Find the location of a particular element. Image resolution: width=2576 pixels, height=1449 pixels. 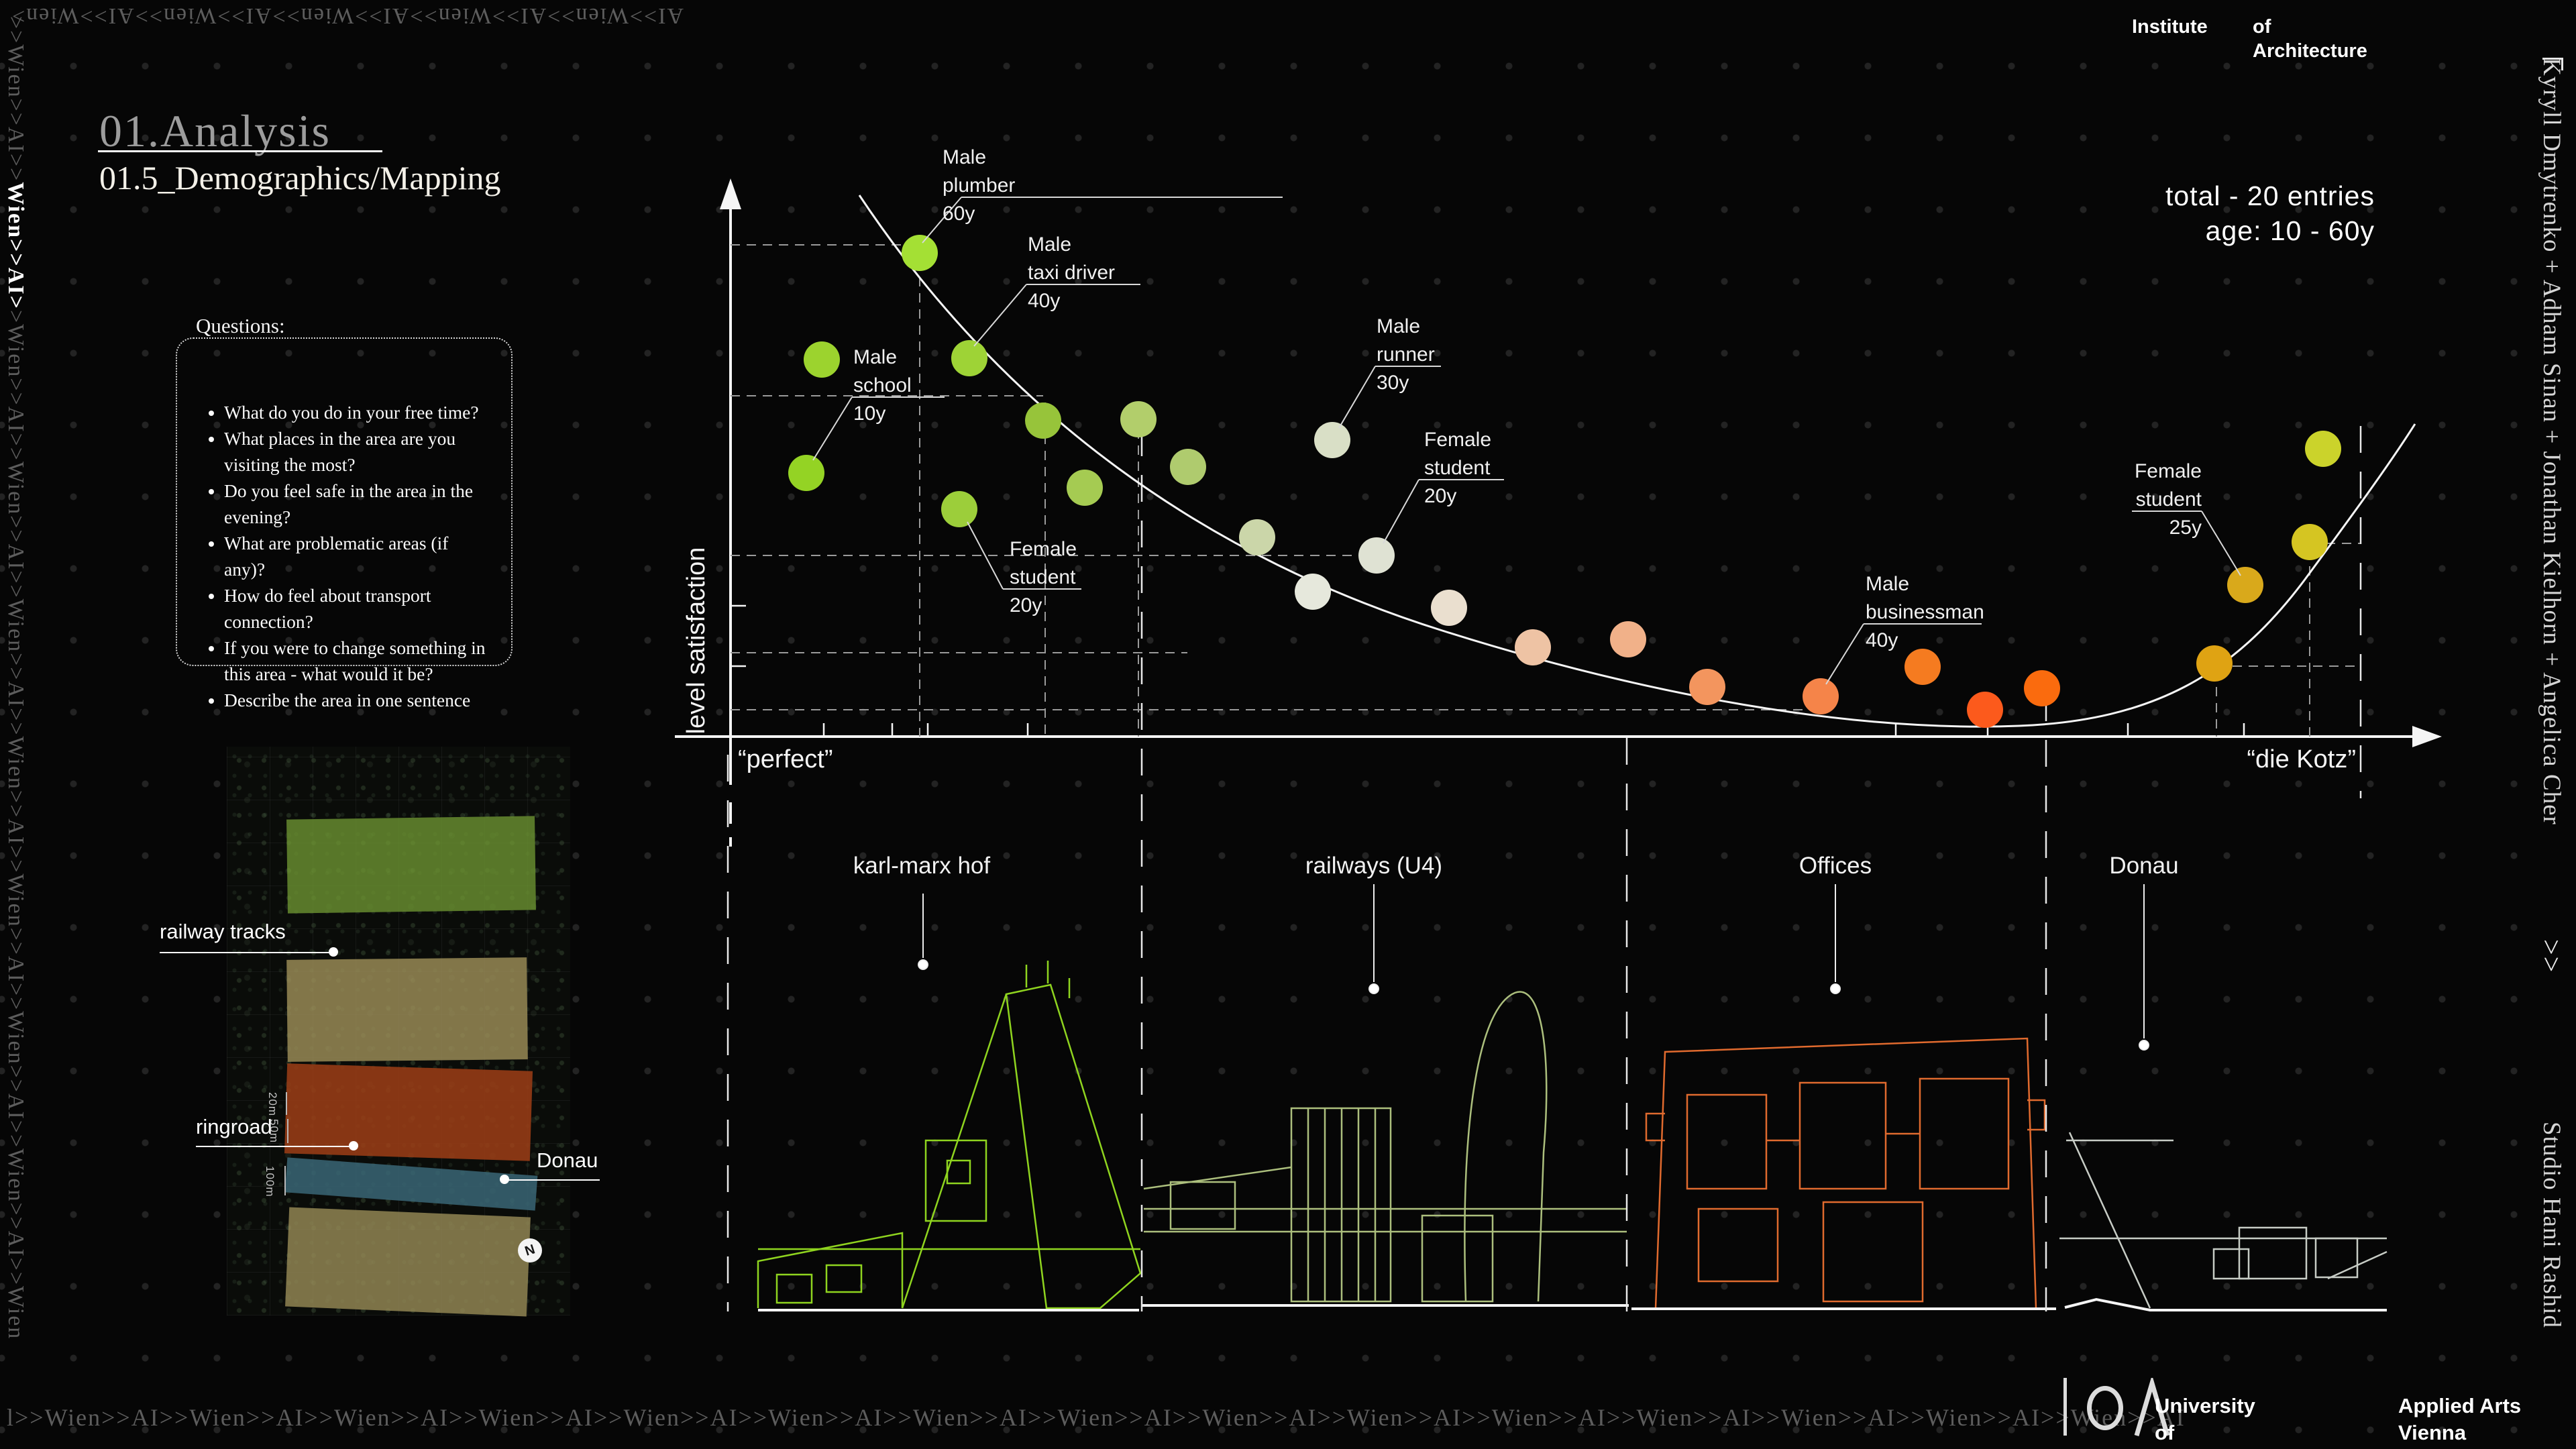

applied-arts-vienna-label: Applied Arts Vienna is located at coordinates (2459, 1419).